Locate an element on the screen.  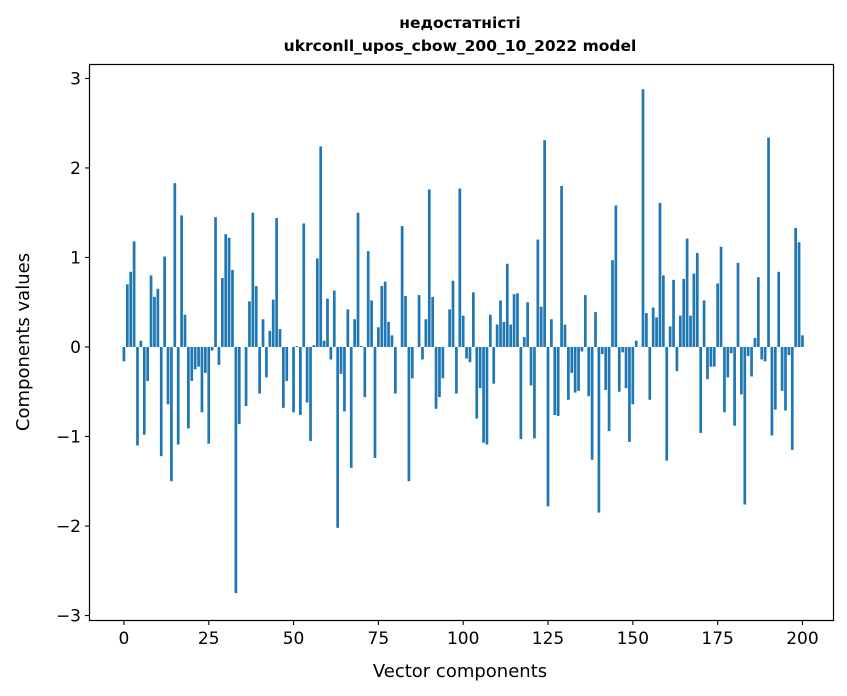
y-axis-ticks: −3 −2 −1 0 1 2 3 is located at coordinates (73, 348).